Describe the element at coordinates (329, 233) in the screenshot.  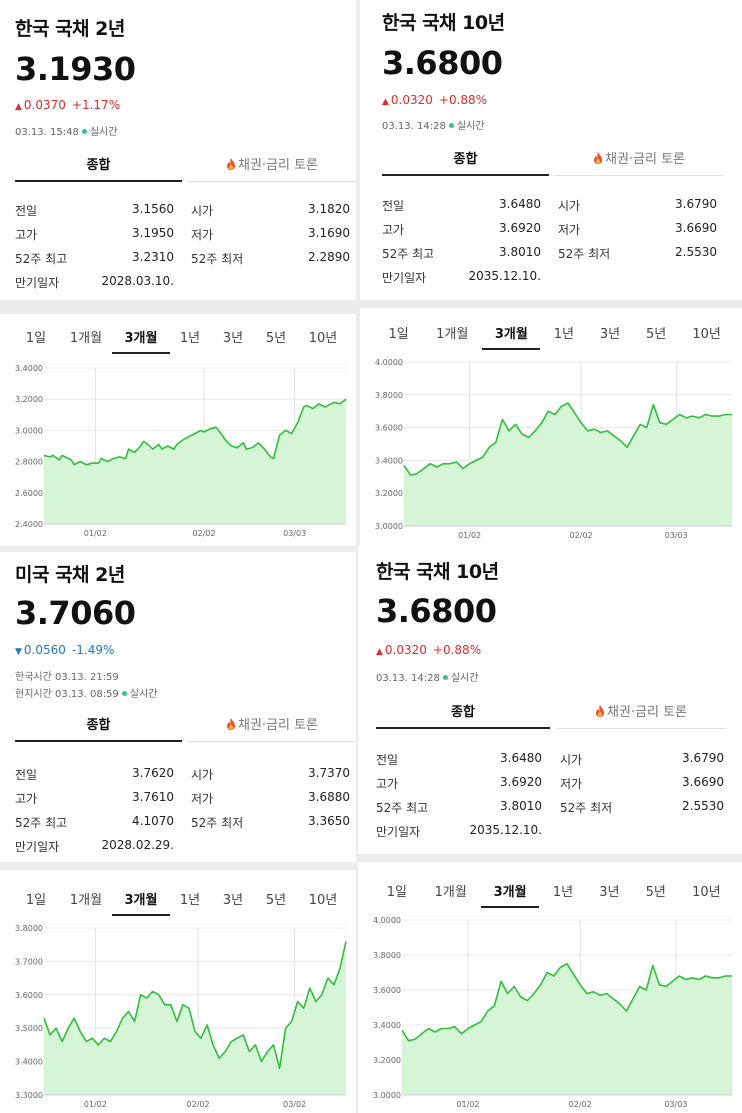
I see `stat-value: 3.1690` at that location.